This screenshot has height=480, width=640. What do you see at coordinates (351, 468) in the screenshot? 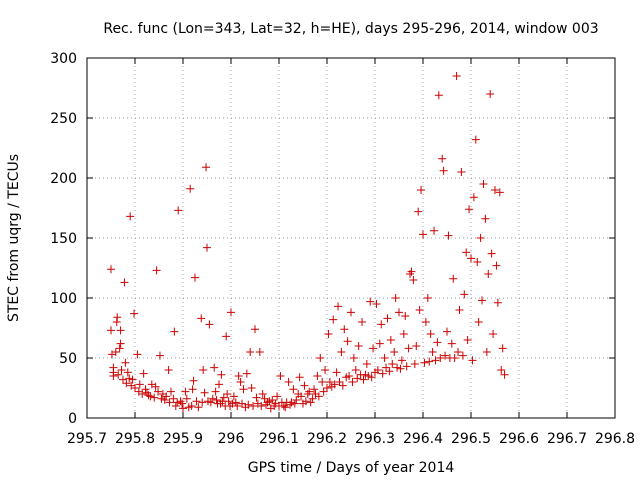
I see `x-axis-label: GPS time / Days of year 2014` at bounding box center [351, 468].